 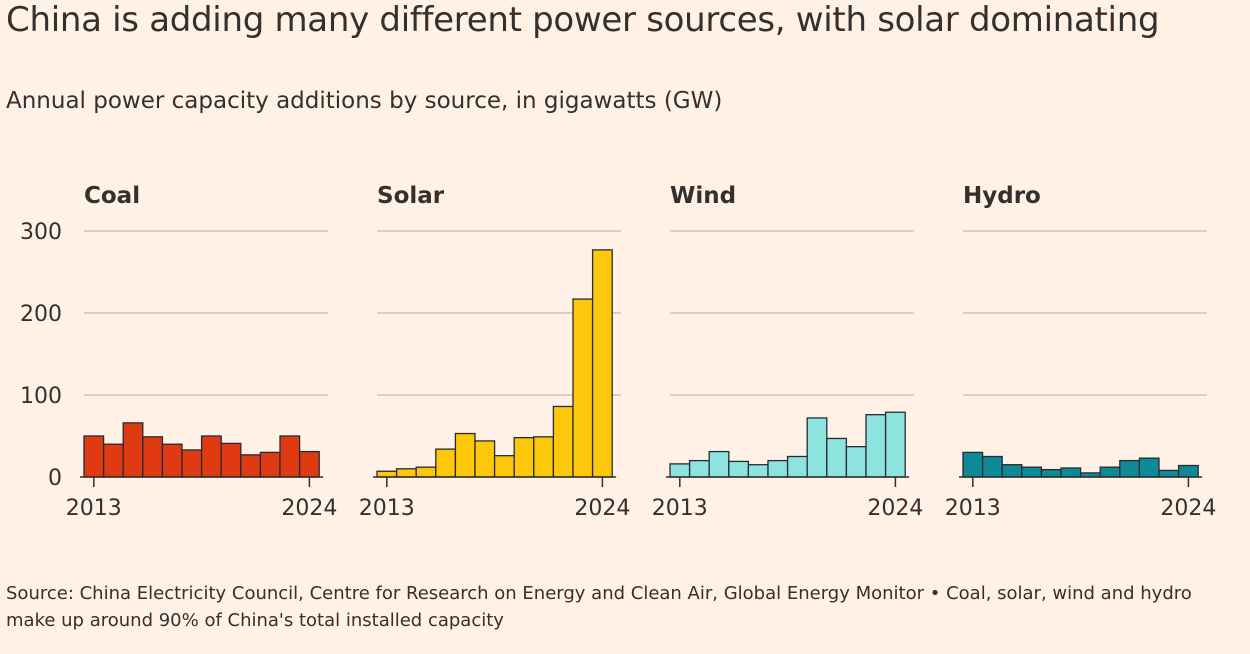 I want to click on panel-title: Hydro, so click(x=1002, y=196).